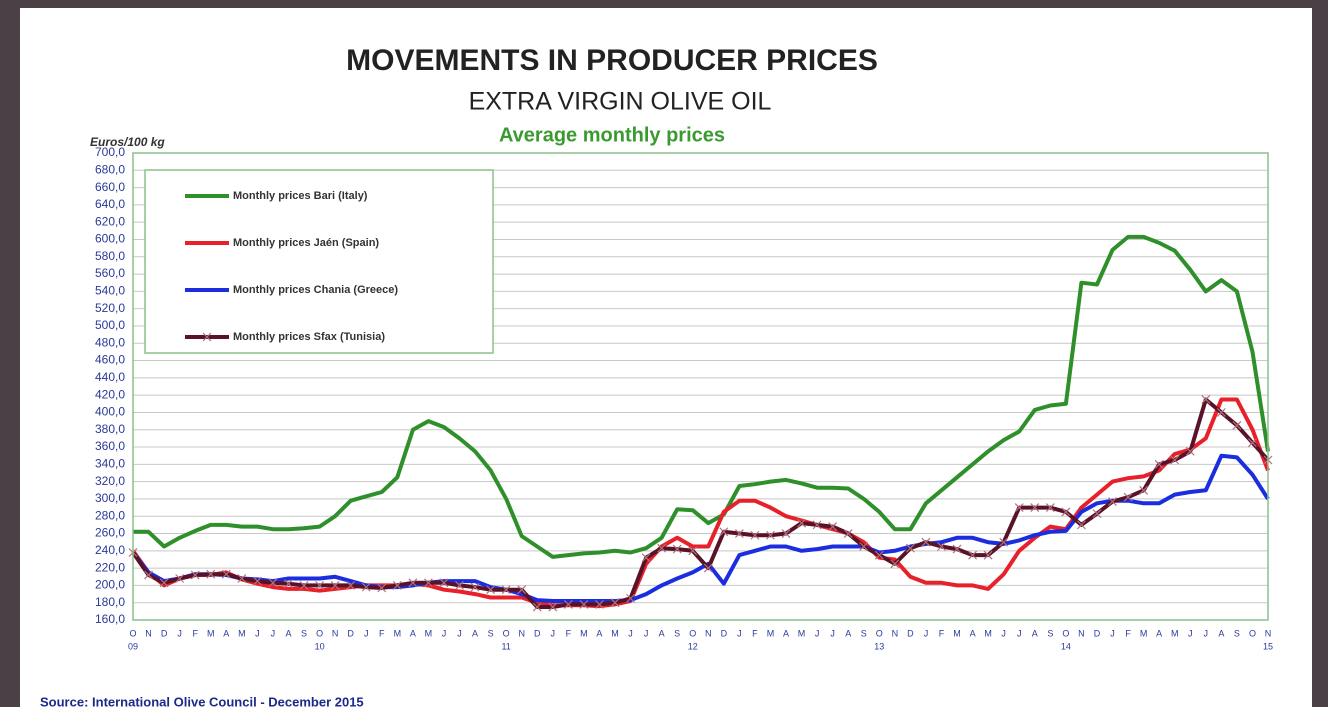 The image size is (1328, 707). What do you see at coordinates (1268, 646) in the screenshot?
I see `year-label: 15` at bounding box center [1268, 646].